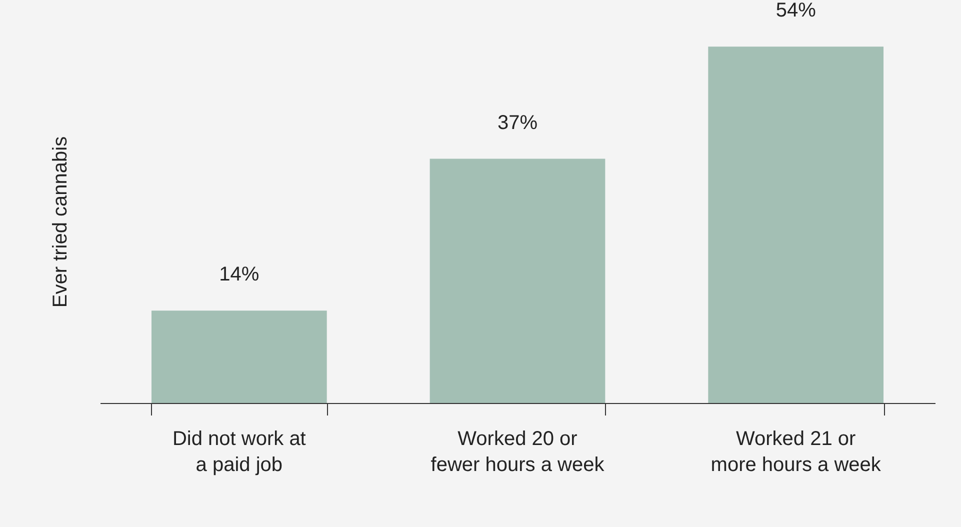 The image size is (961, 527). I want to click on data-label: 54%, so click(796, 11).